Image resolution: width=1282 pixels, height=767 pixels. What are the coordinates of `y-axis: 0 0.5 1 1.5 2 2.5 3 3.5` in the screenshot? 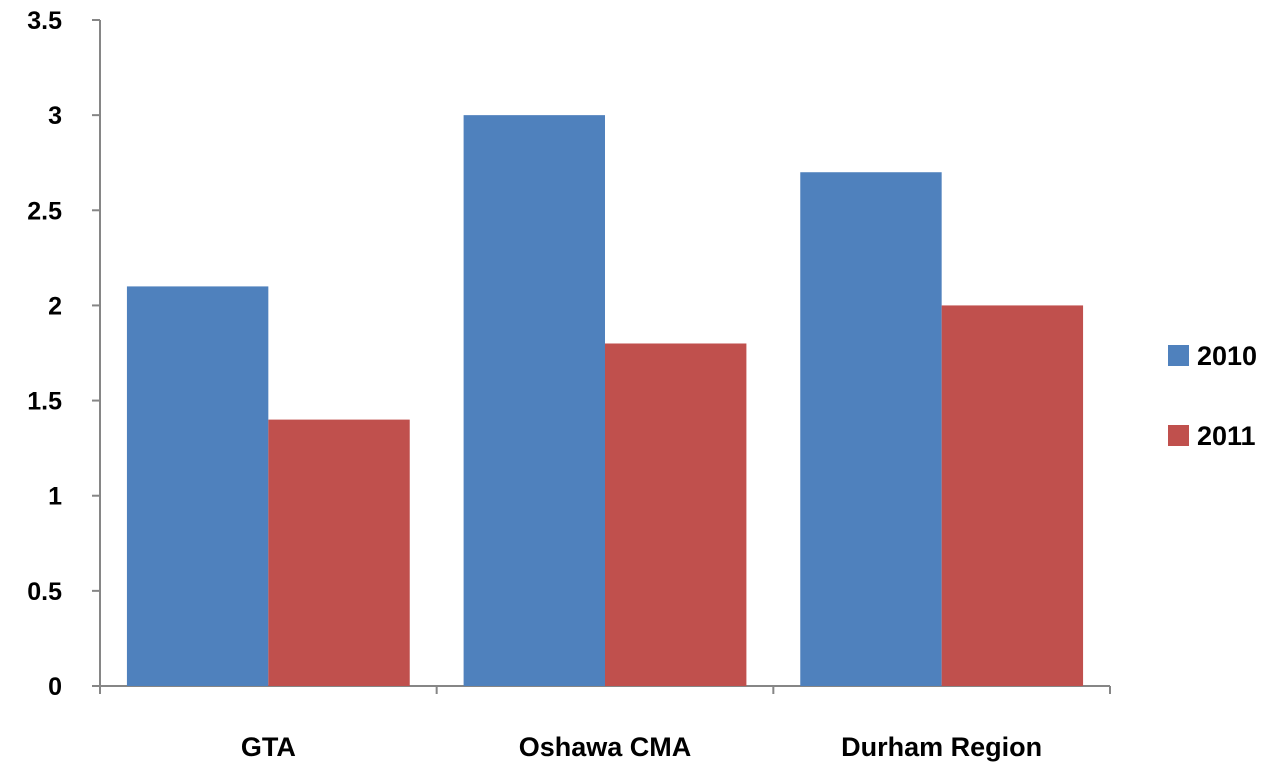 It's located at (64, 354).